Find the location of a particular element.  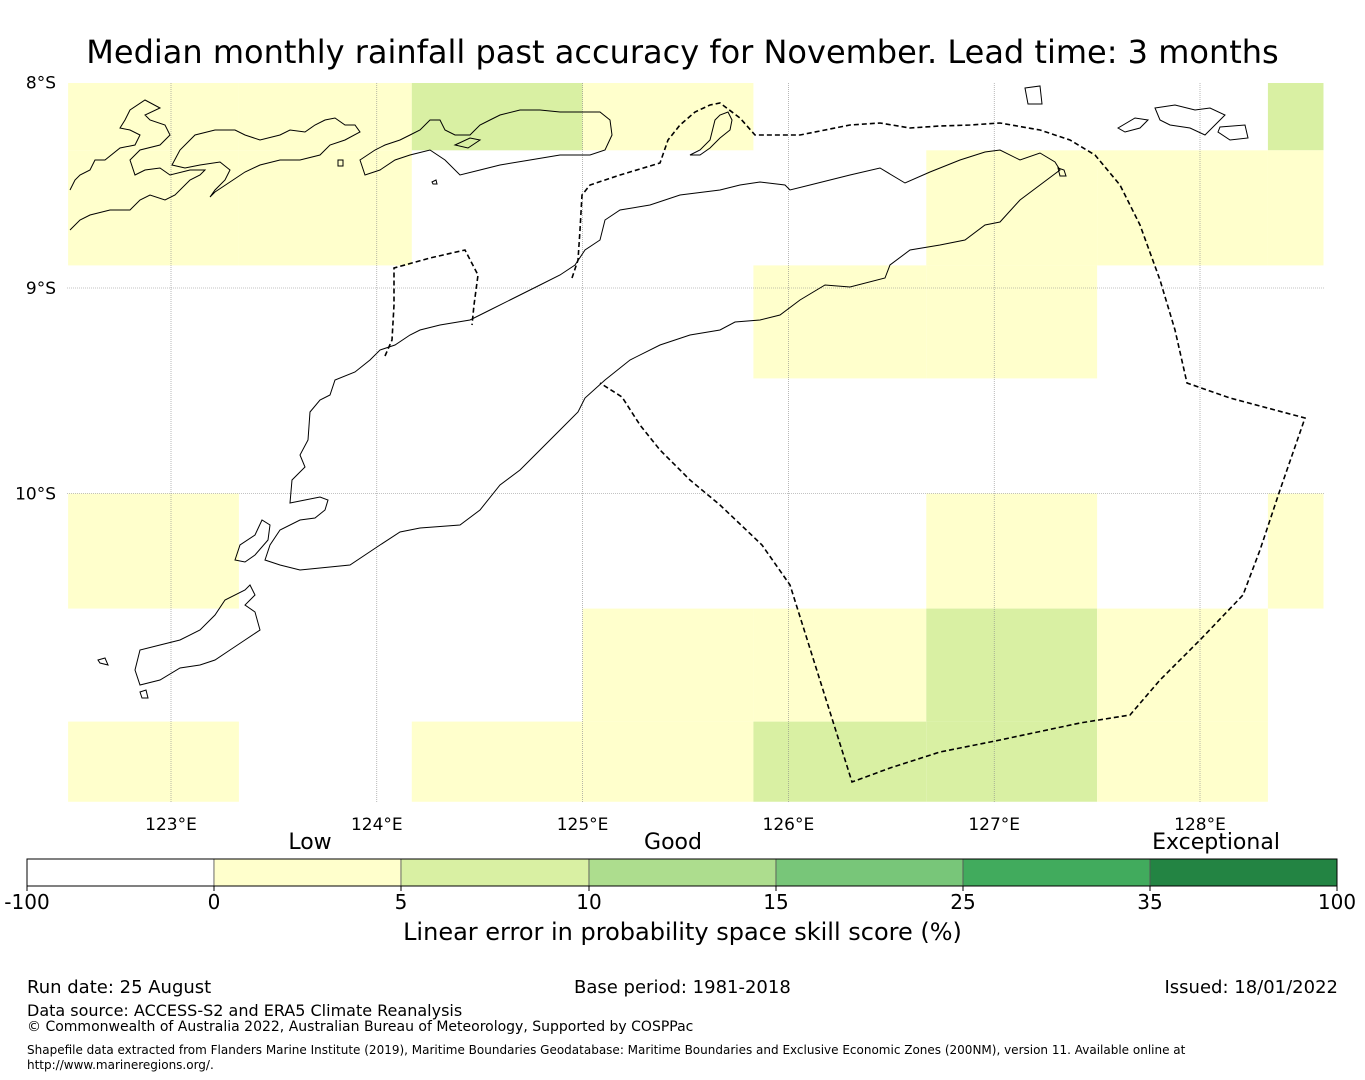

lon-tick-label: 124°E is located at coordinates (377, 825).